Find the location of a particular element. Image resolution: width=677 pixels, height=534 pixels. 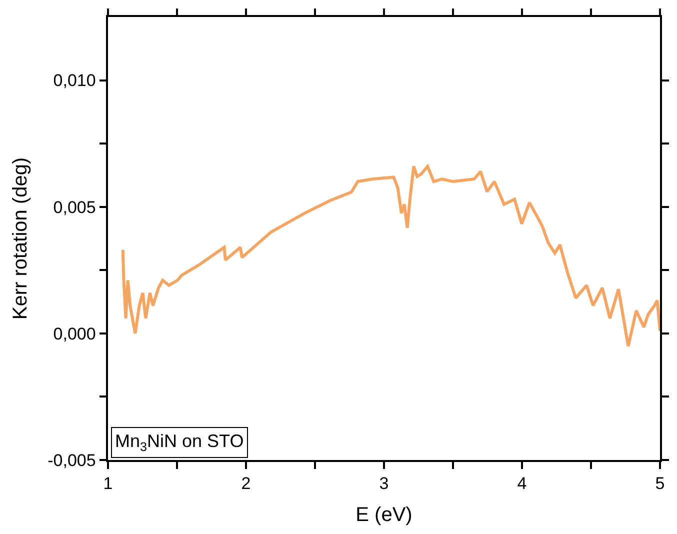

y-tick-label: -0,005 is located at coordinates (72, 460).